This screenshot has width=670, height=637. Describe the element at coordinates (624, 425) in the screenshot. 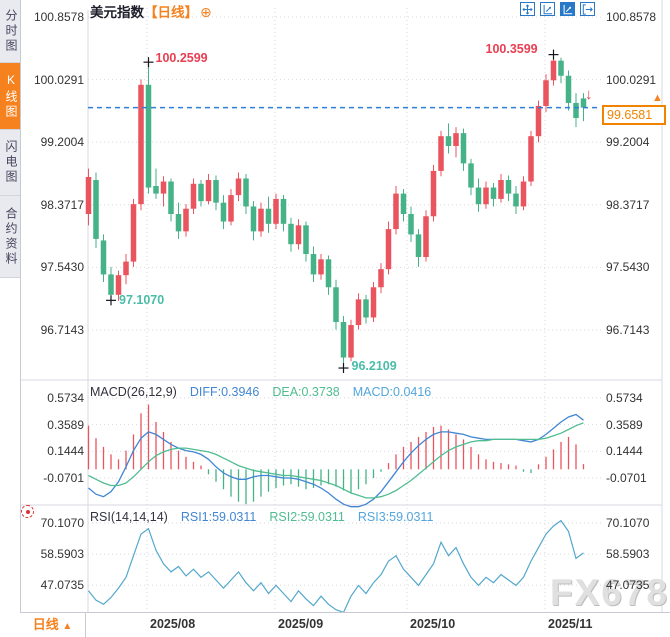

I see `macd-tick-right: 0.3589` at that location.